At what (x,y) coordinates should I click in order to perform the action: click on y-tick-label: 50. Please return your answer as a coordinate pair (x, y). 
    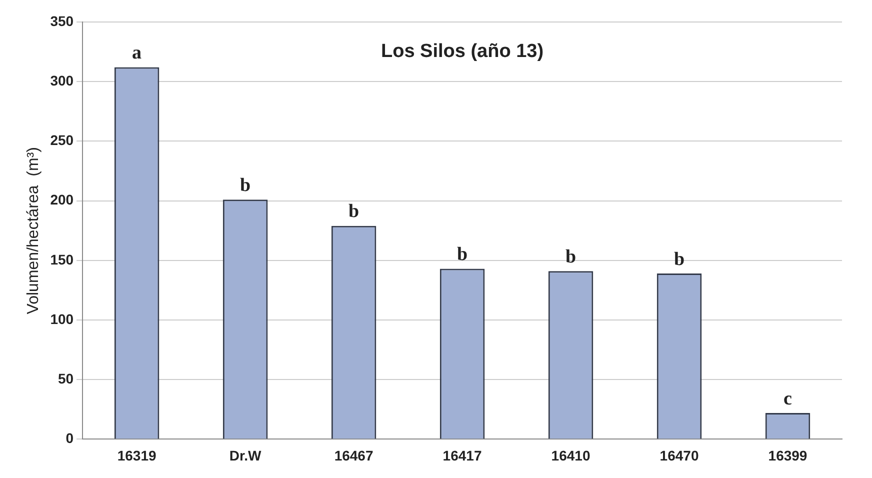
    Looking at the image, I should click on (66, 378).